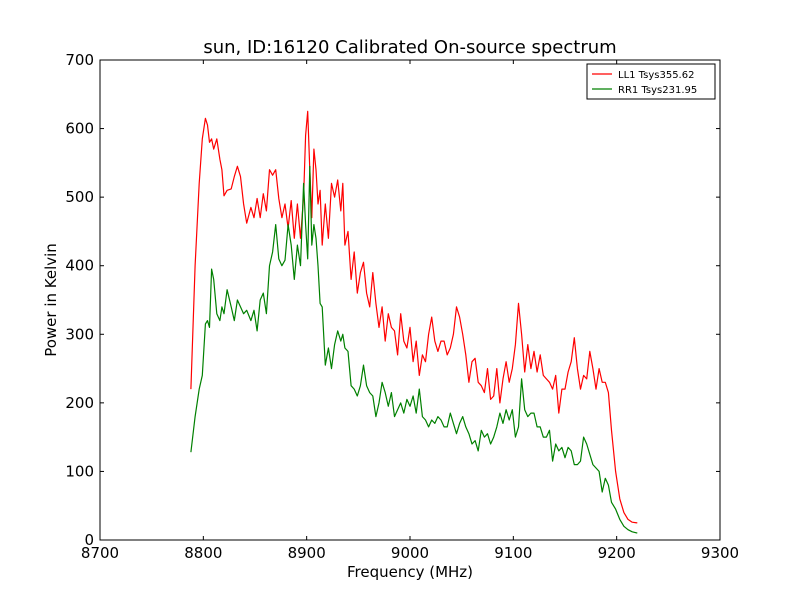  I want to click on y-tick-label: 600, so click(79, 129).